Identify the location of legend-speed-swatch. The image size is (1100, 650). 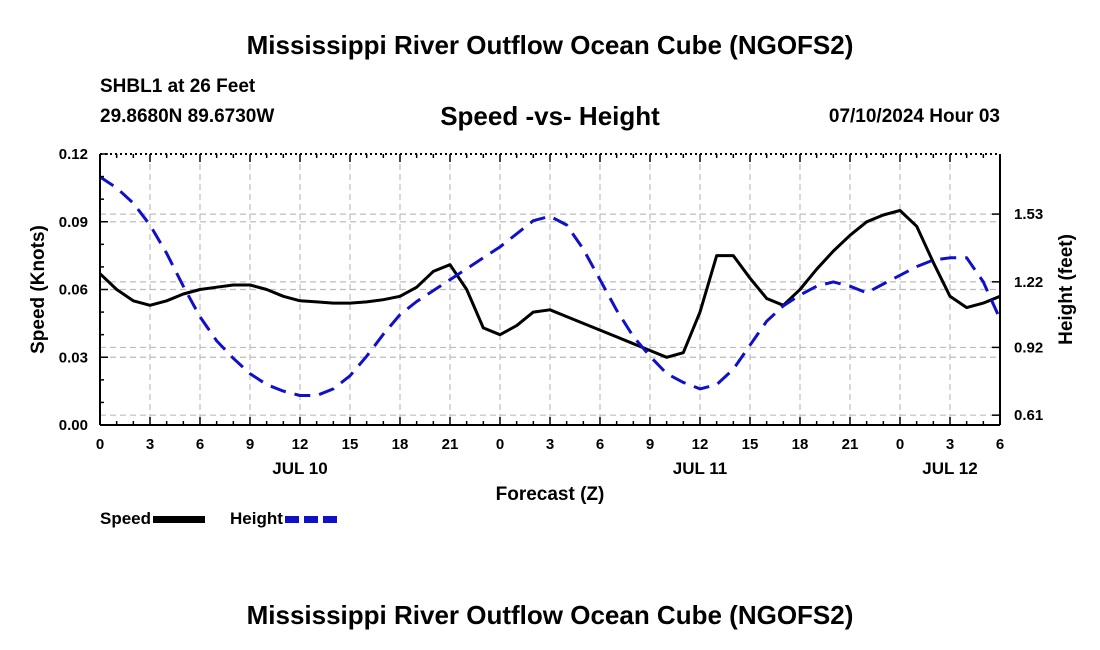
(179, 519).